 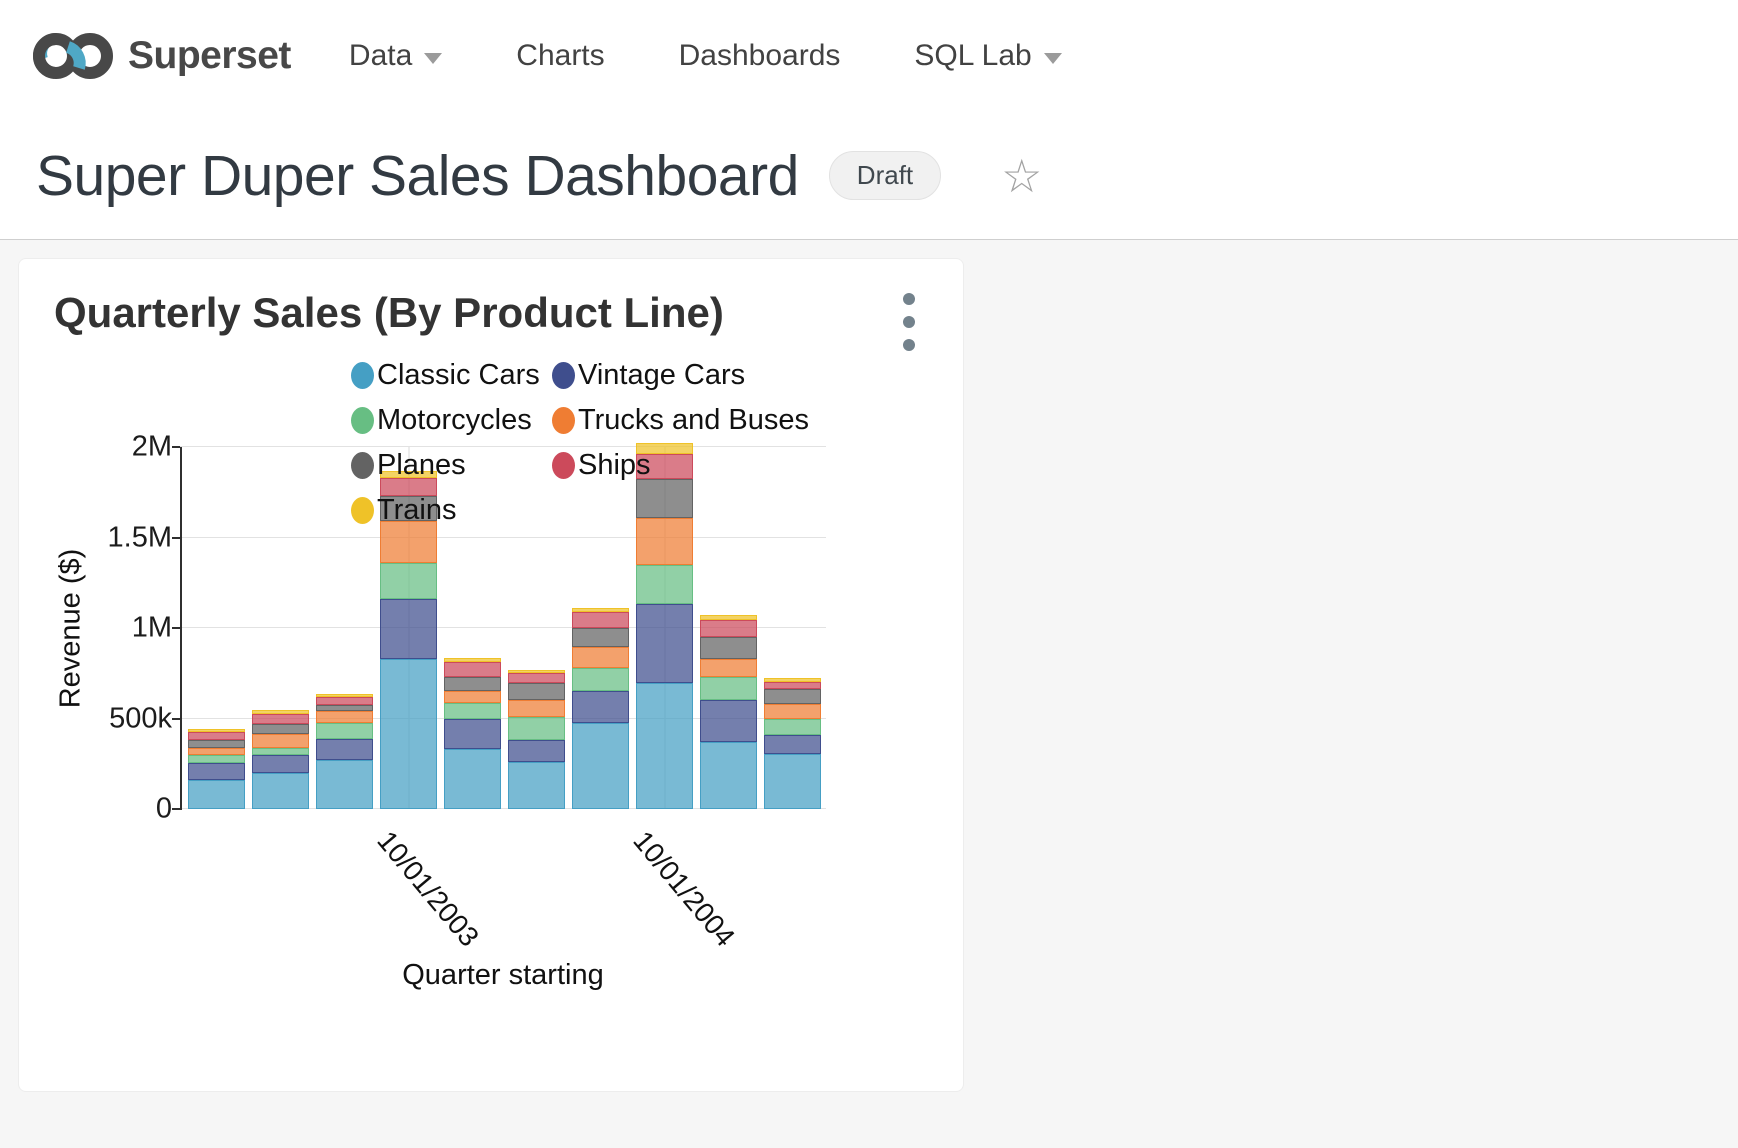 What do you see at coordinates (160, 56) in the screenshot?
I see `superset-brand: Superset` at bounding box center [160, 56].